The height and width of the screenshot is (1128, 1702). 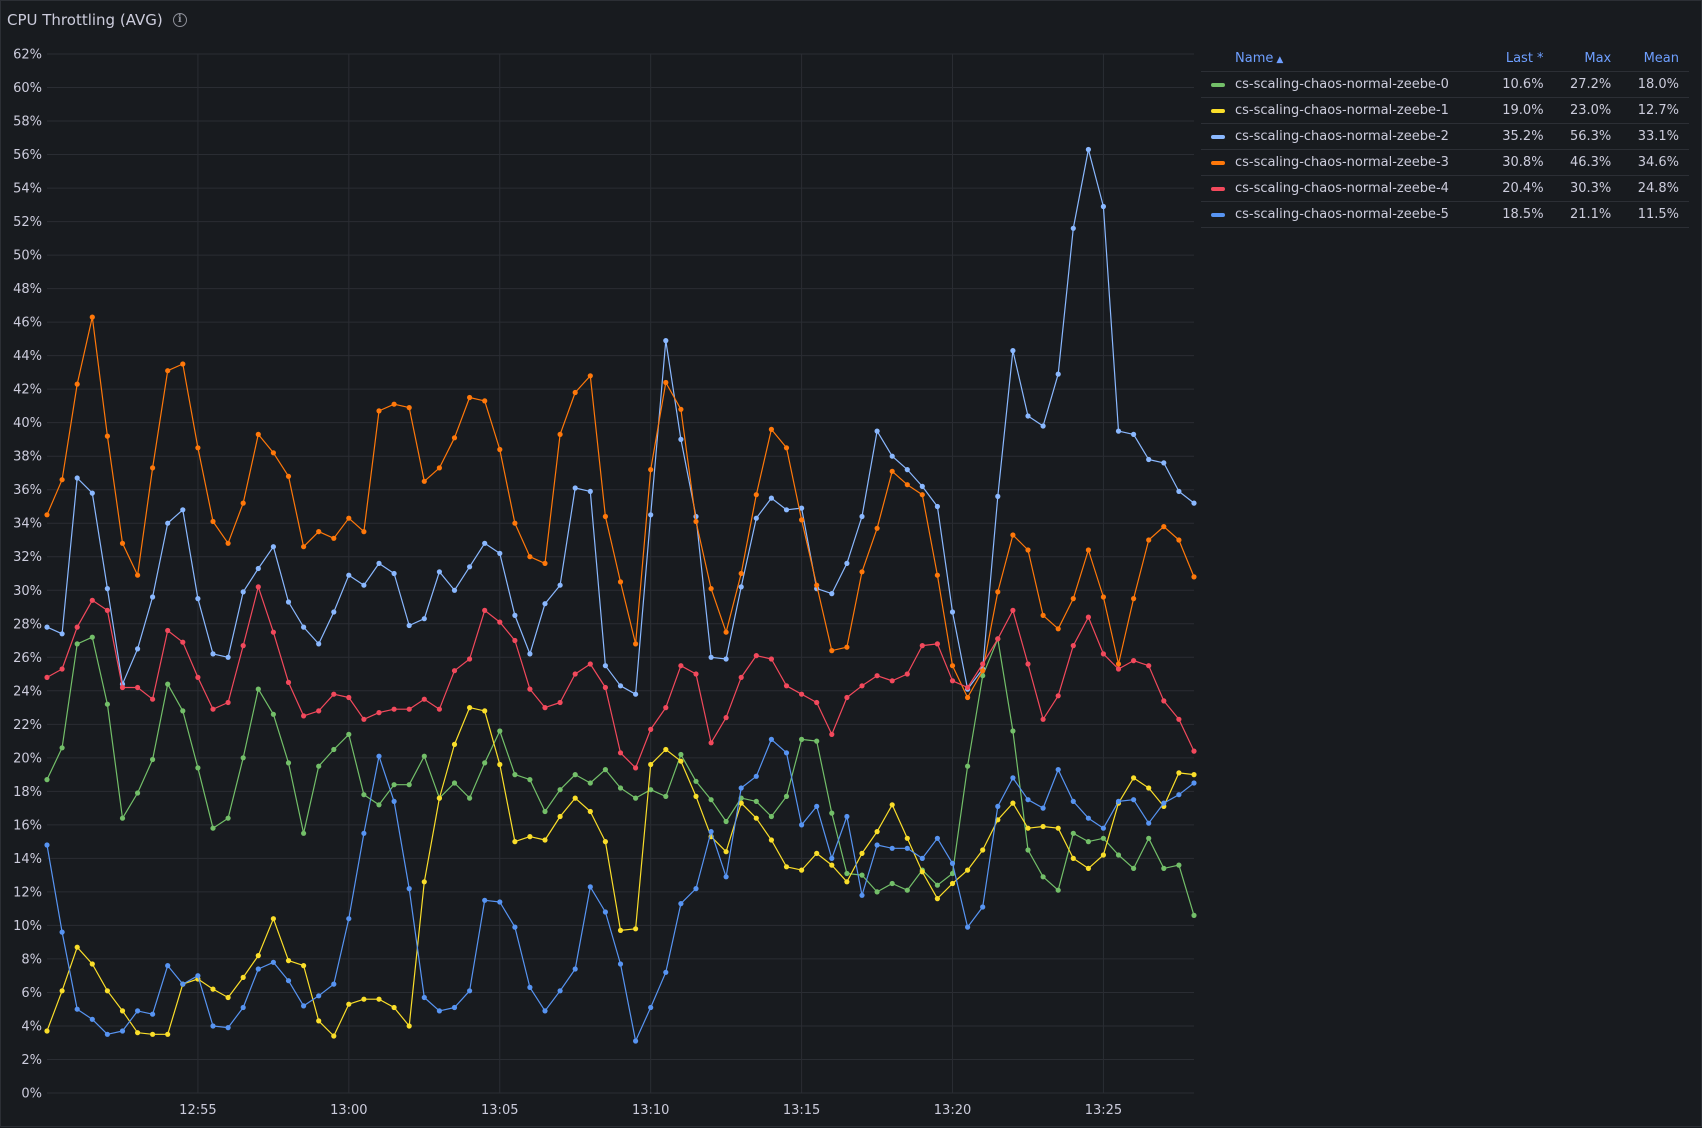 What do you see at coordinates (27, 122) in the screenshot?
I see `y-tick-label: 58%` at bounding box center [27, 122].